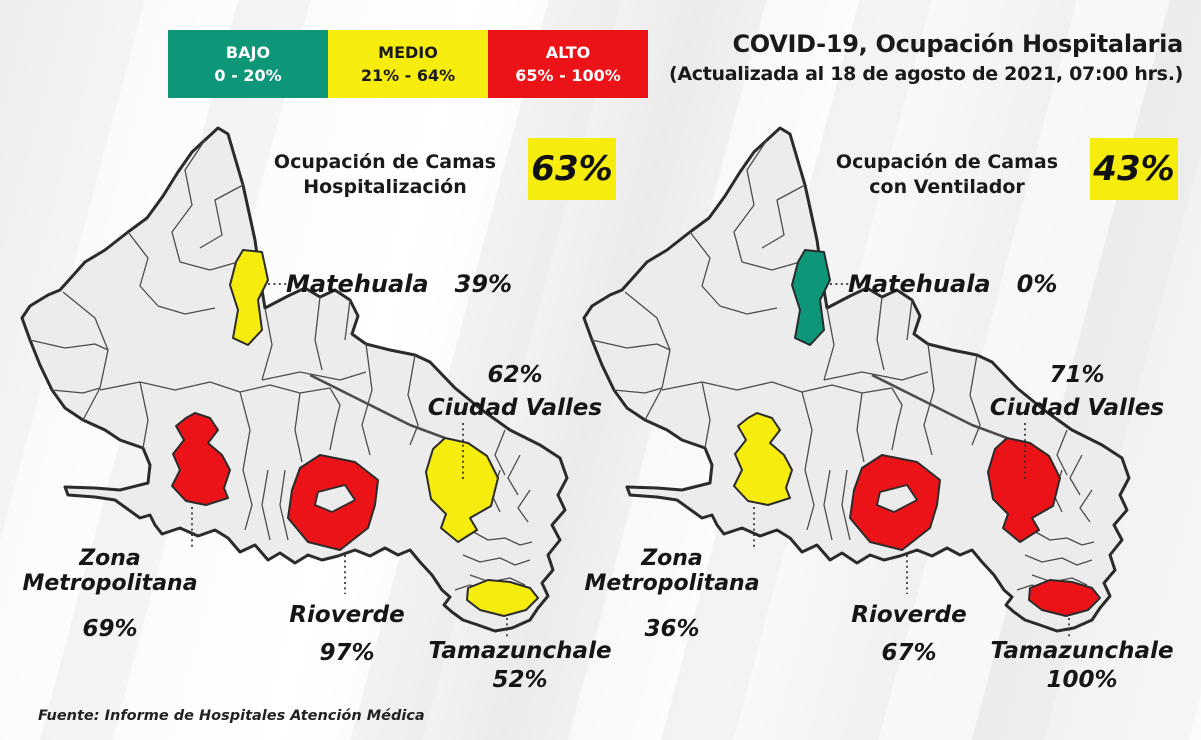  Describe the element at coordinates (1082, 665) in the screenshot. I see `label-tamazunchale: Tamazunchale 100%` at that location.